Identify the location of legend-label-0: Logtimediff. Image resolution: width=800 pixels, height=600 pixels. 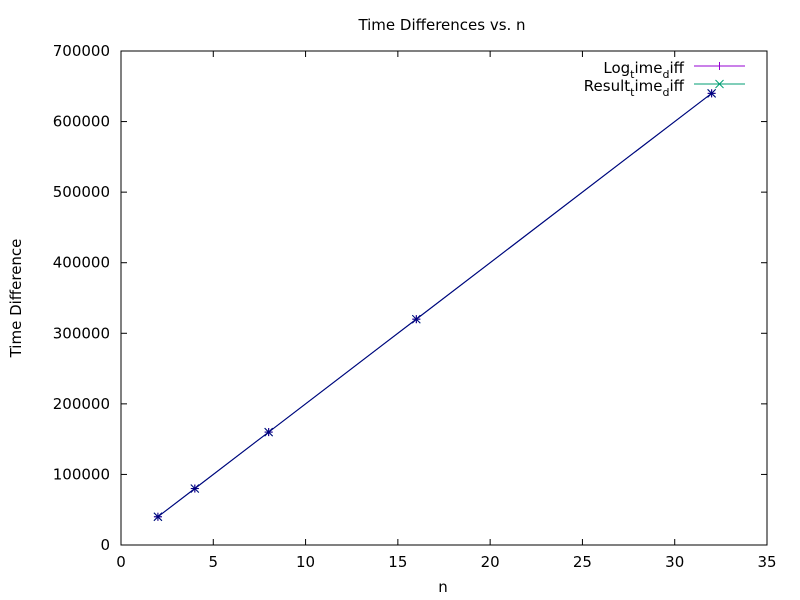
(643, 70).